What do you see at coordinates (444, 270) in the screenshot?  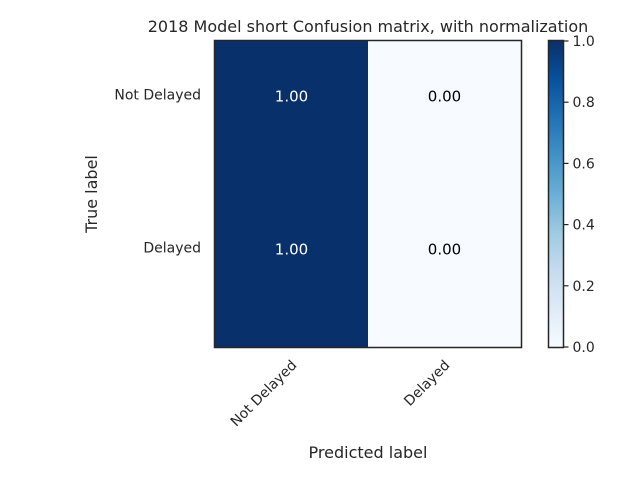 I see `heatmap-cell-r1-c1` at bounding box center [444, 270].